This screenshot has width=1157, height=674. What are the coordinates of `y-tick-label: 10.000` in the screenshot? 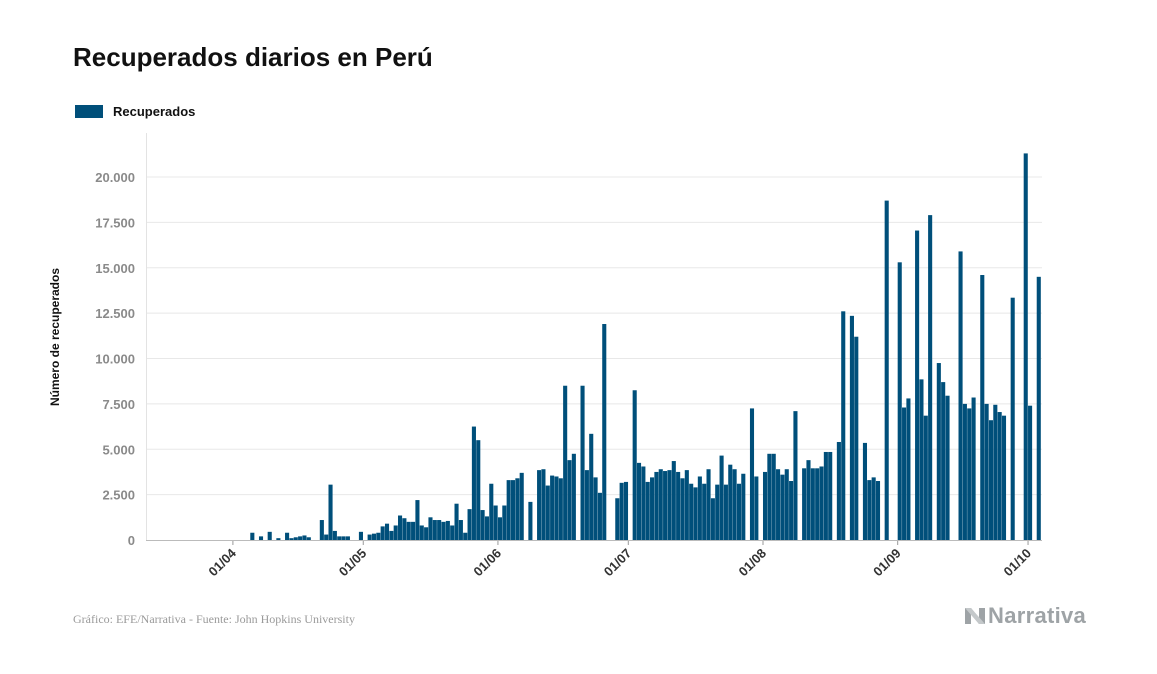 It's located at (115, 359).